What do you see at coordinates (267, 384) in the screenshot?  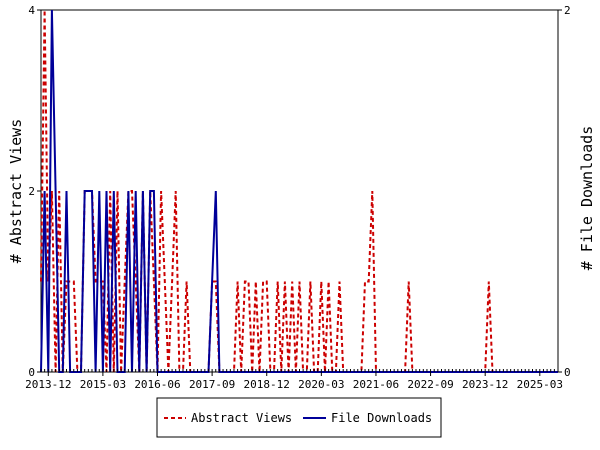 I see `x-tick-label: 2018-12` at bounding box center [267, 384].